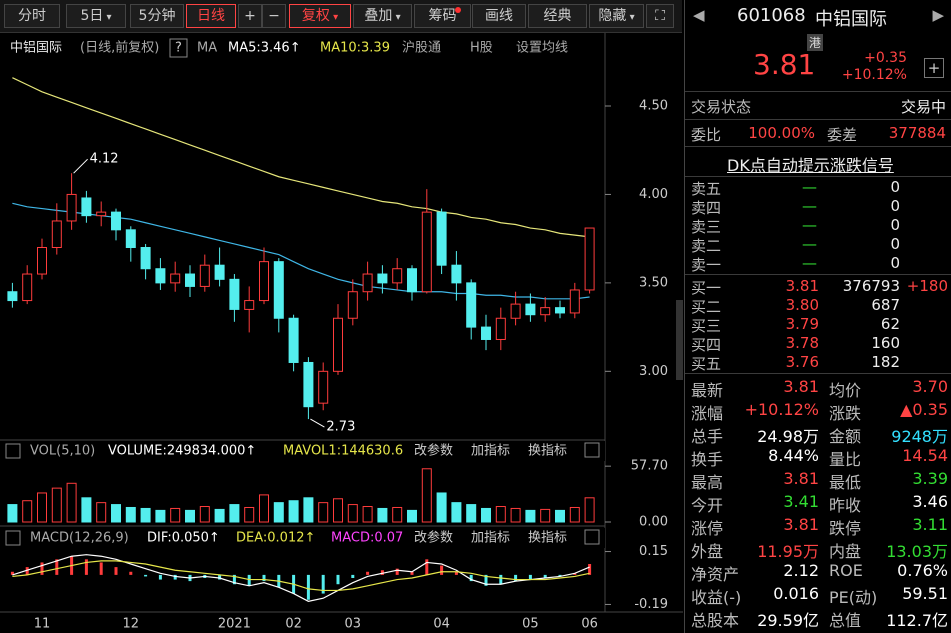 The image size is (951, 633). Describe the element at coordinates (589, 624) in the screenshot. I see `x-tick-label: 06` at that location.